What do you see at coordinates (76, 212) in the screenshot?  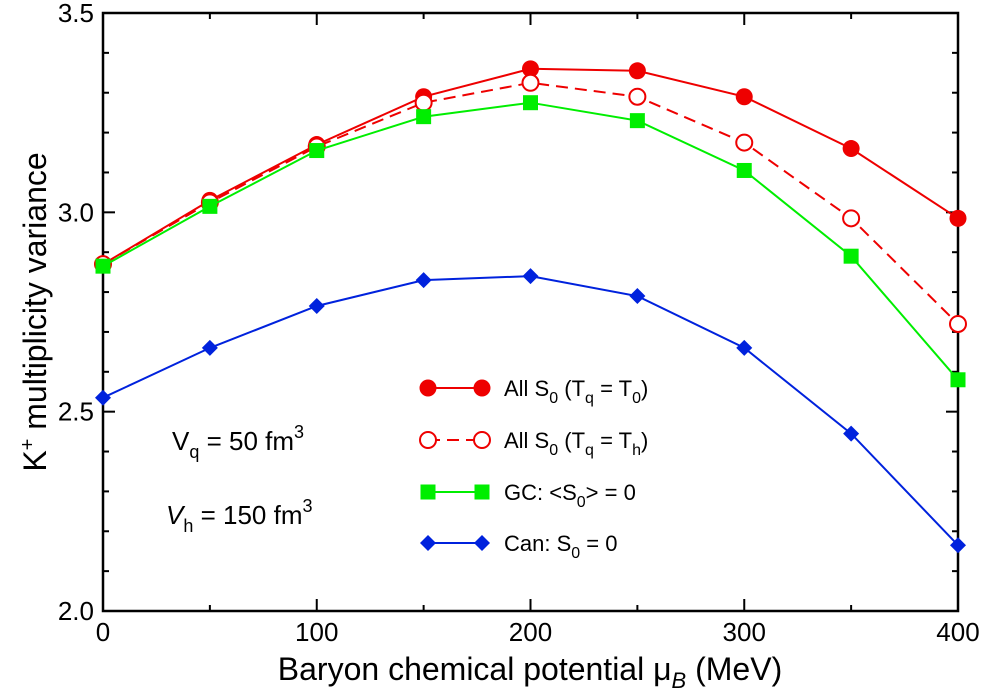 I see `y-tick-label: 3.0` at bounding box center [76, 212].